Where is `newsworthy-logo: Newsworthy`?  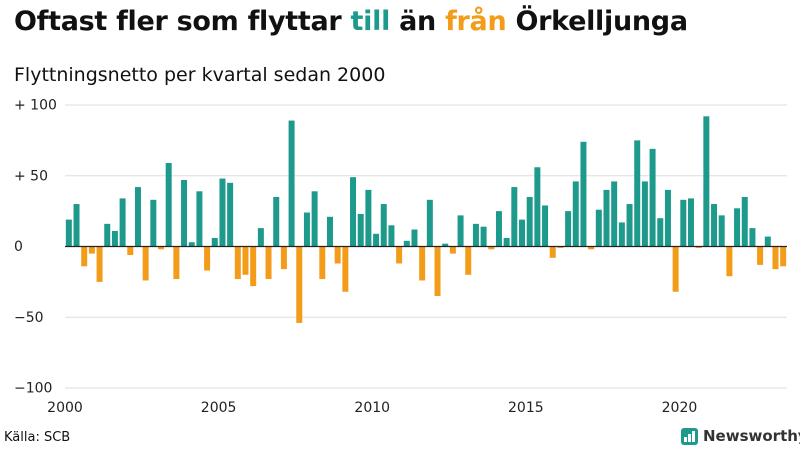
newsworthy-logo: Newsworthy is located at coordinates (740, 436).